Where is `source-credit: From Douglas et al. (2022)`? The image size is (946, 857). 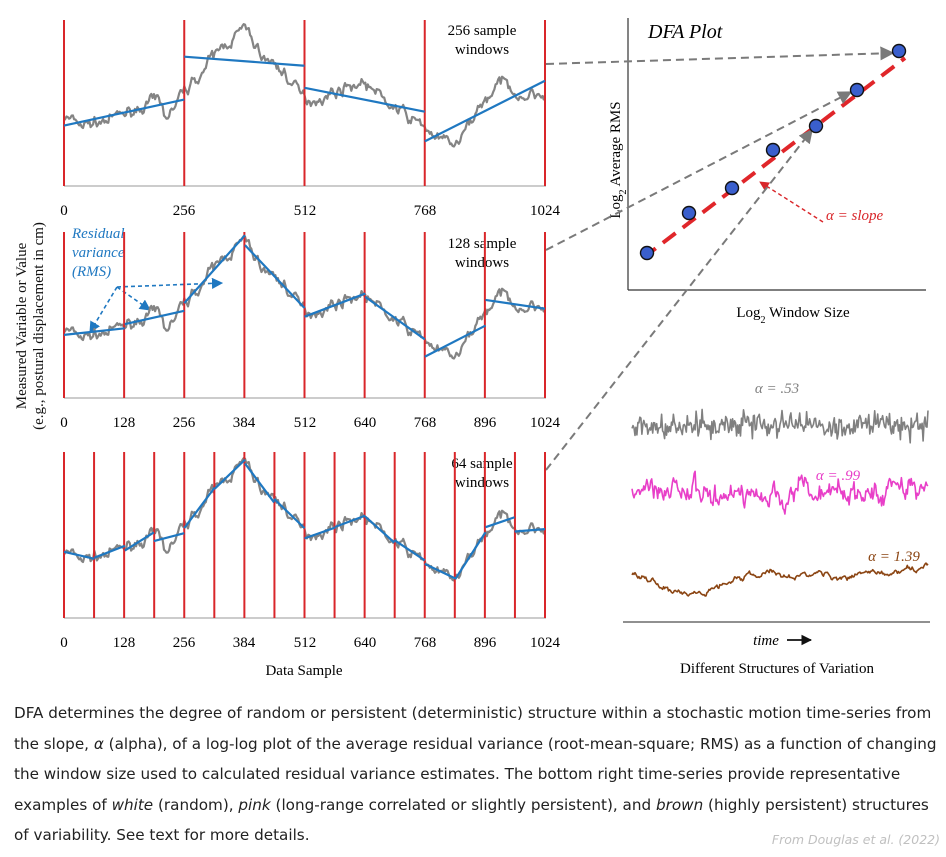 source-credit: From Douglas et al. (2022) is located at coordinates (855, 839).